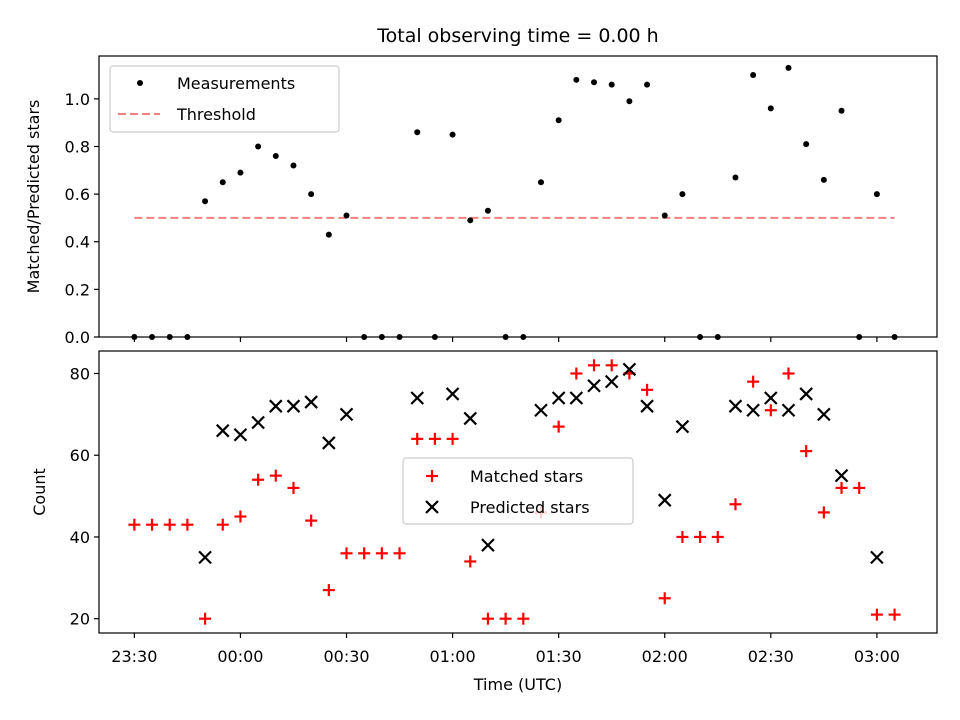 The height and width of the screenshot is (720, 960). Describe the element at coordinates (453, 656) in the screenshot. I see `x-tick-label: 01:00` at that location.